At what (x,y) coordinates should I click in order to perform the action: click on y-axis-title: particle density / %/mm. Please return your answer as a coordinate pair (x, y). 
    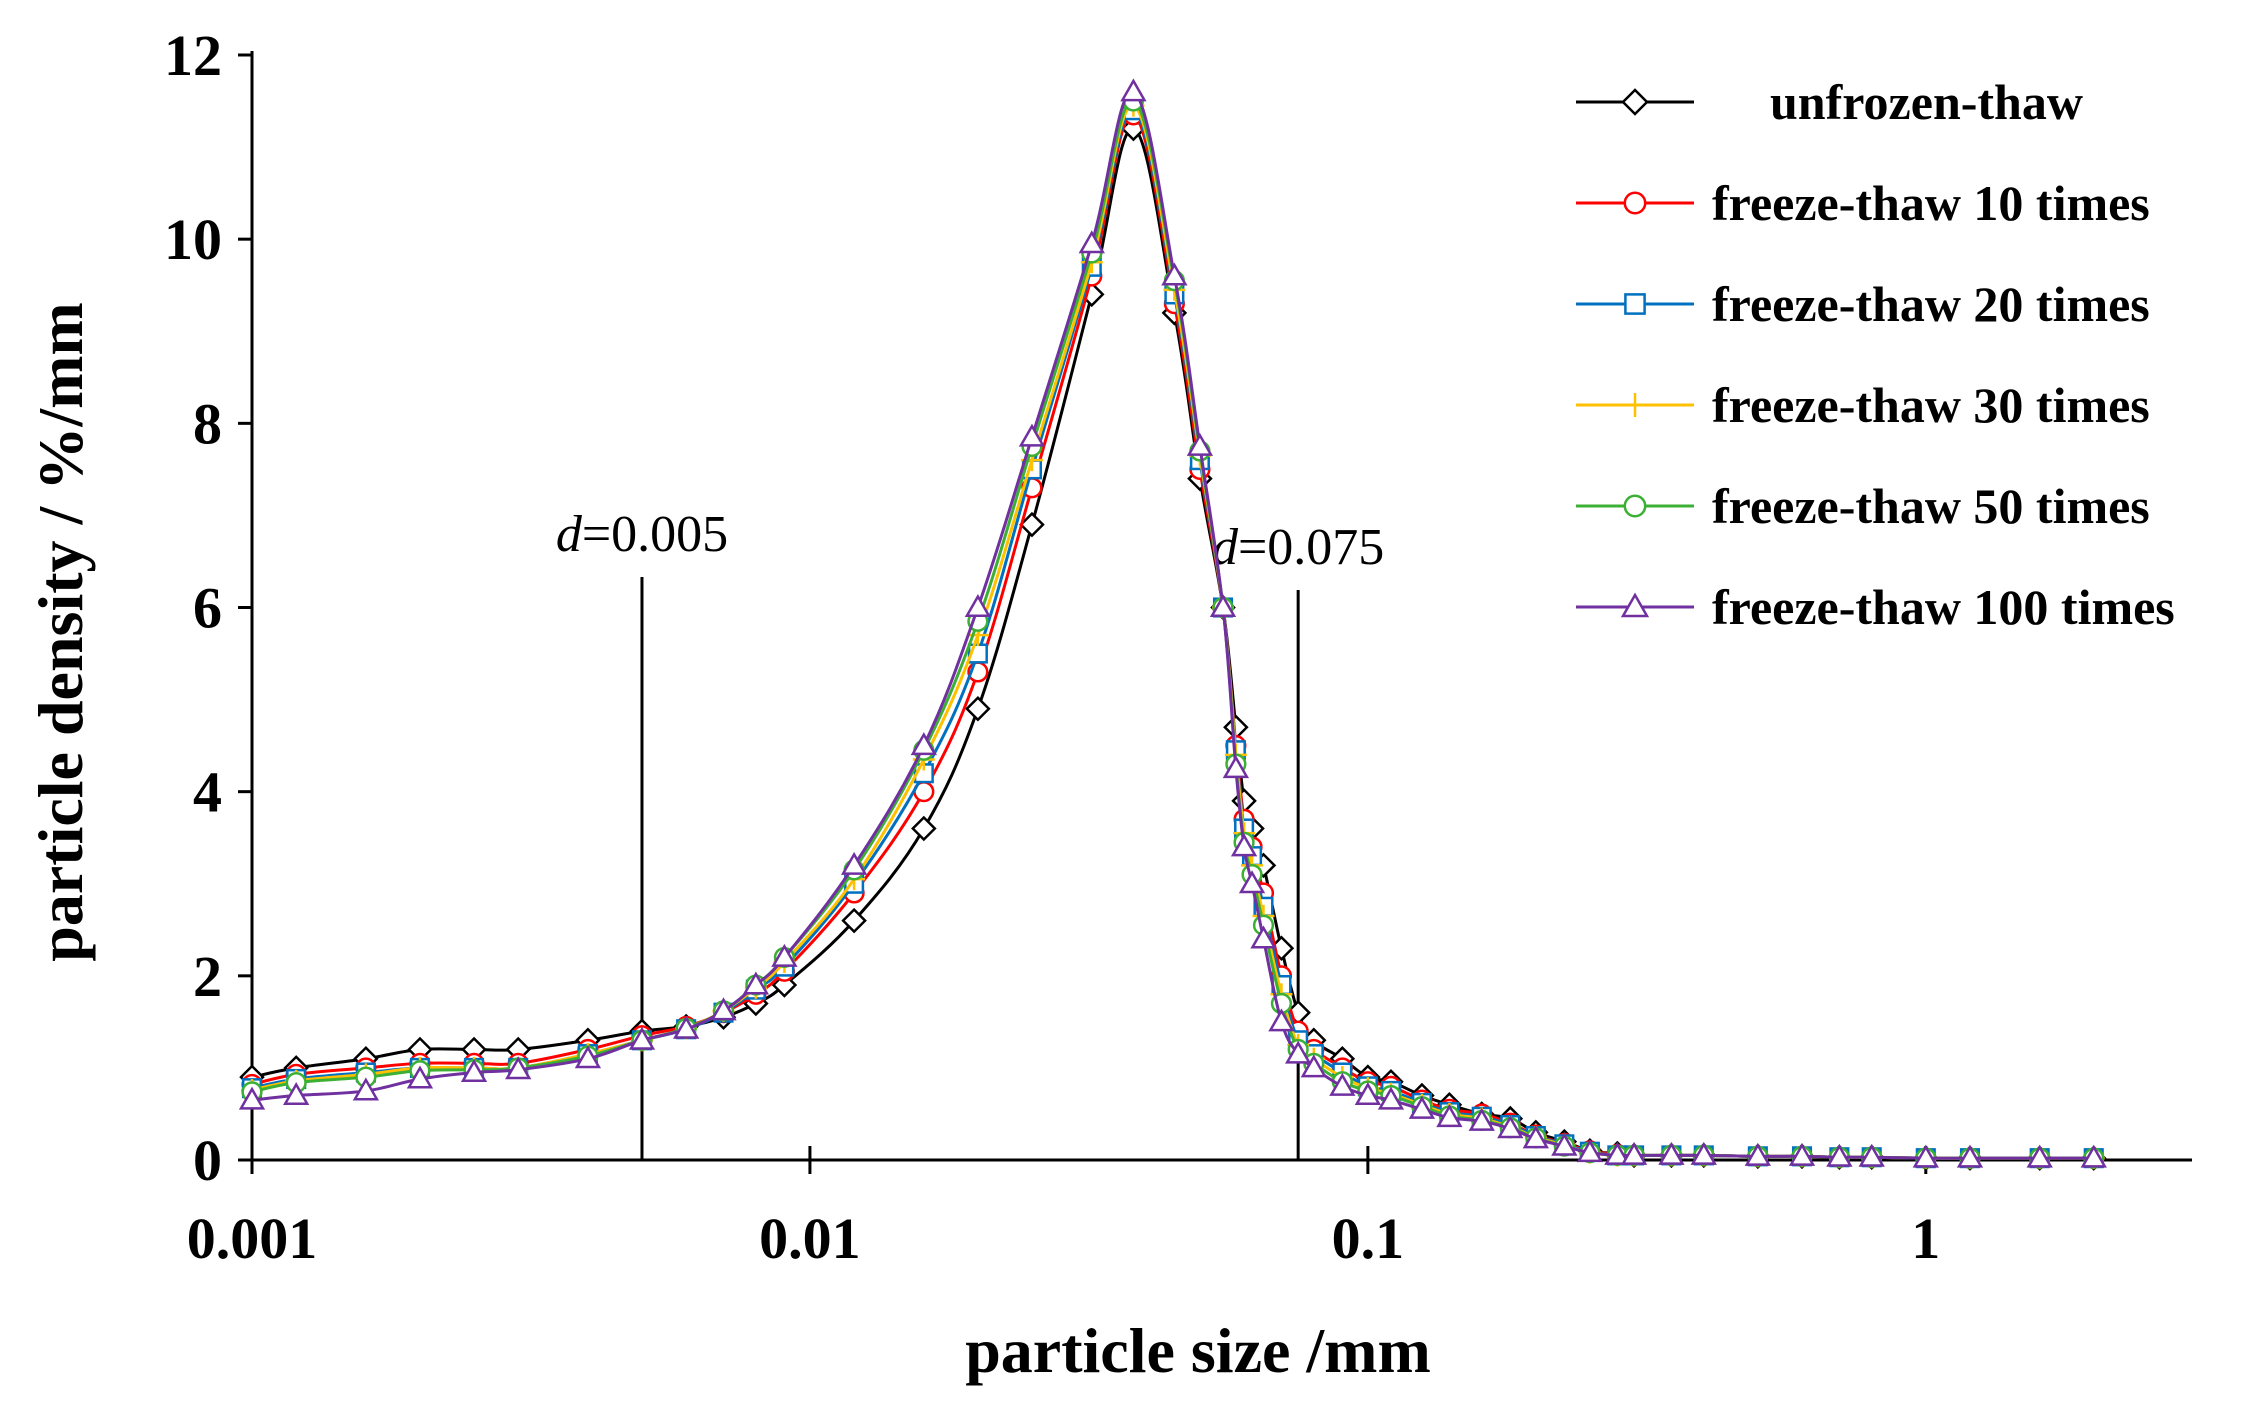
    Looking at the image, I should click on (60, 631).